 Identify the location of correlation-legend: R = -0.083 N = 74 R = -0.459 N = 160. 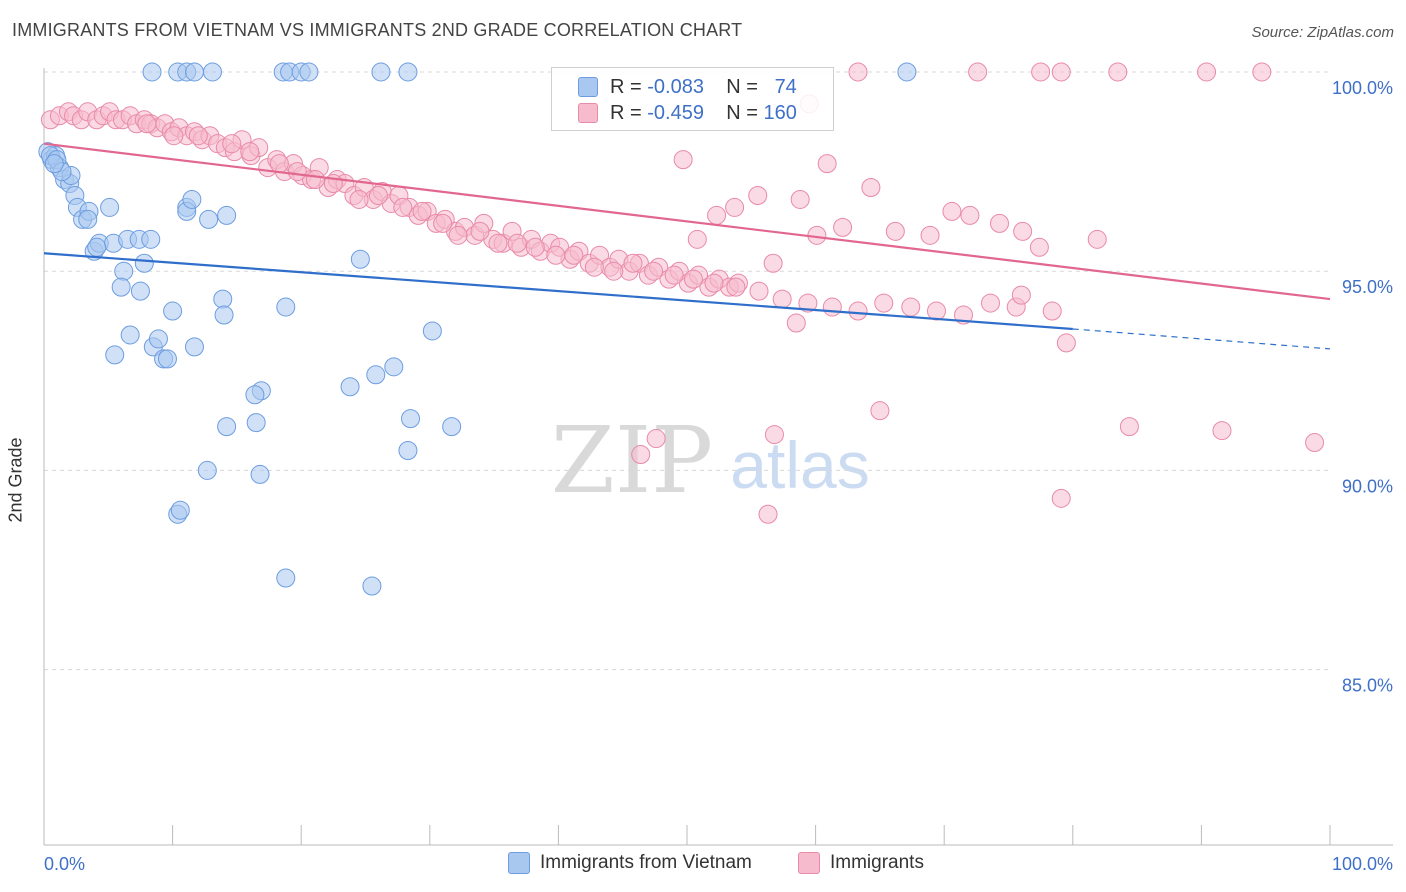
(692, 99).